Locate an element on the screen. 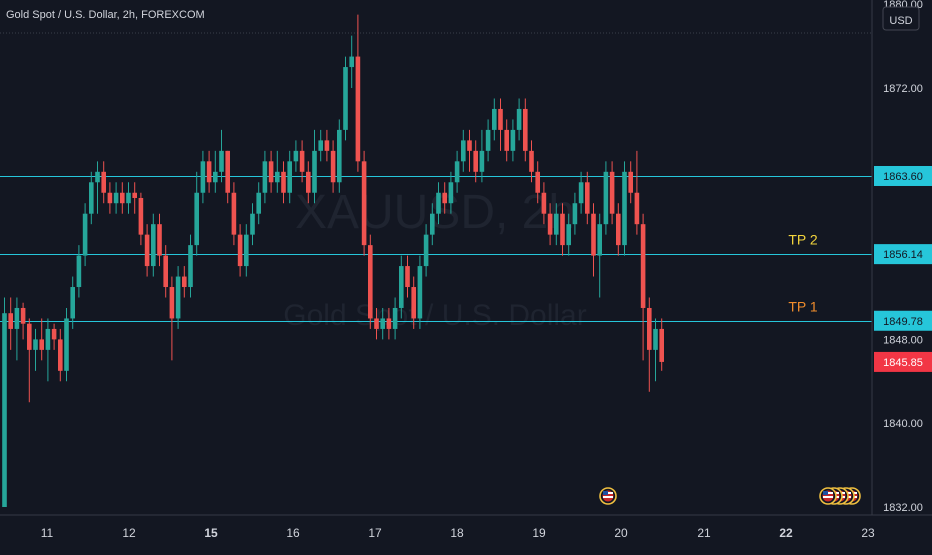  time-tick-label: 21 is located at coordinates (704, 533).